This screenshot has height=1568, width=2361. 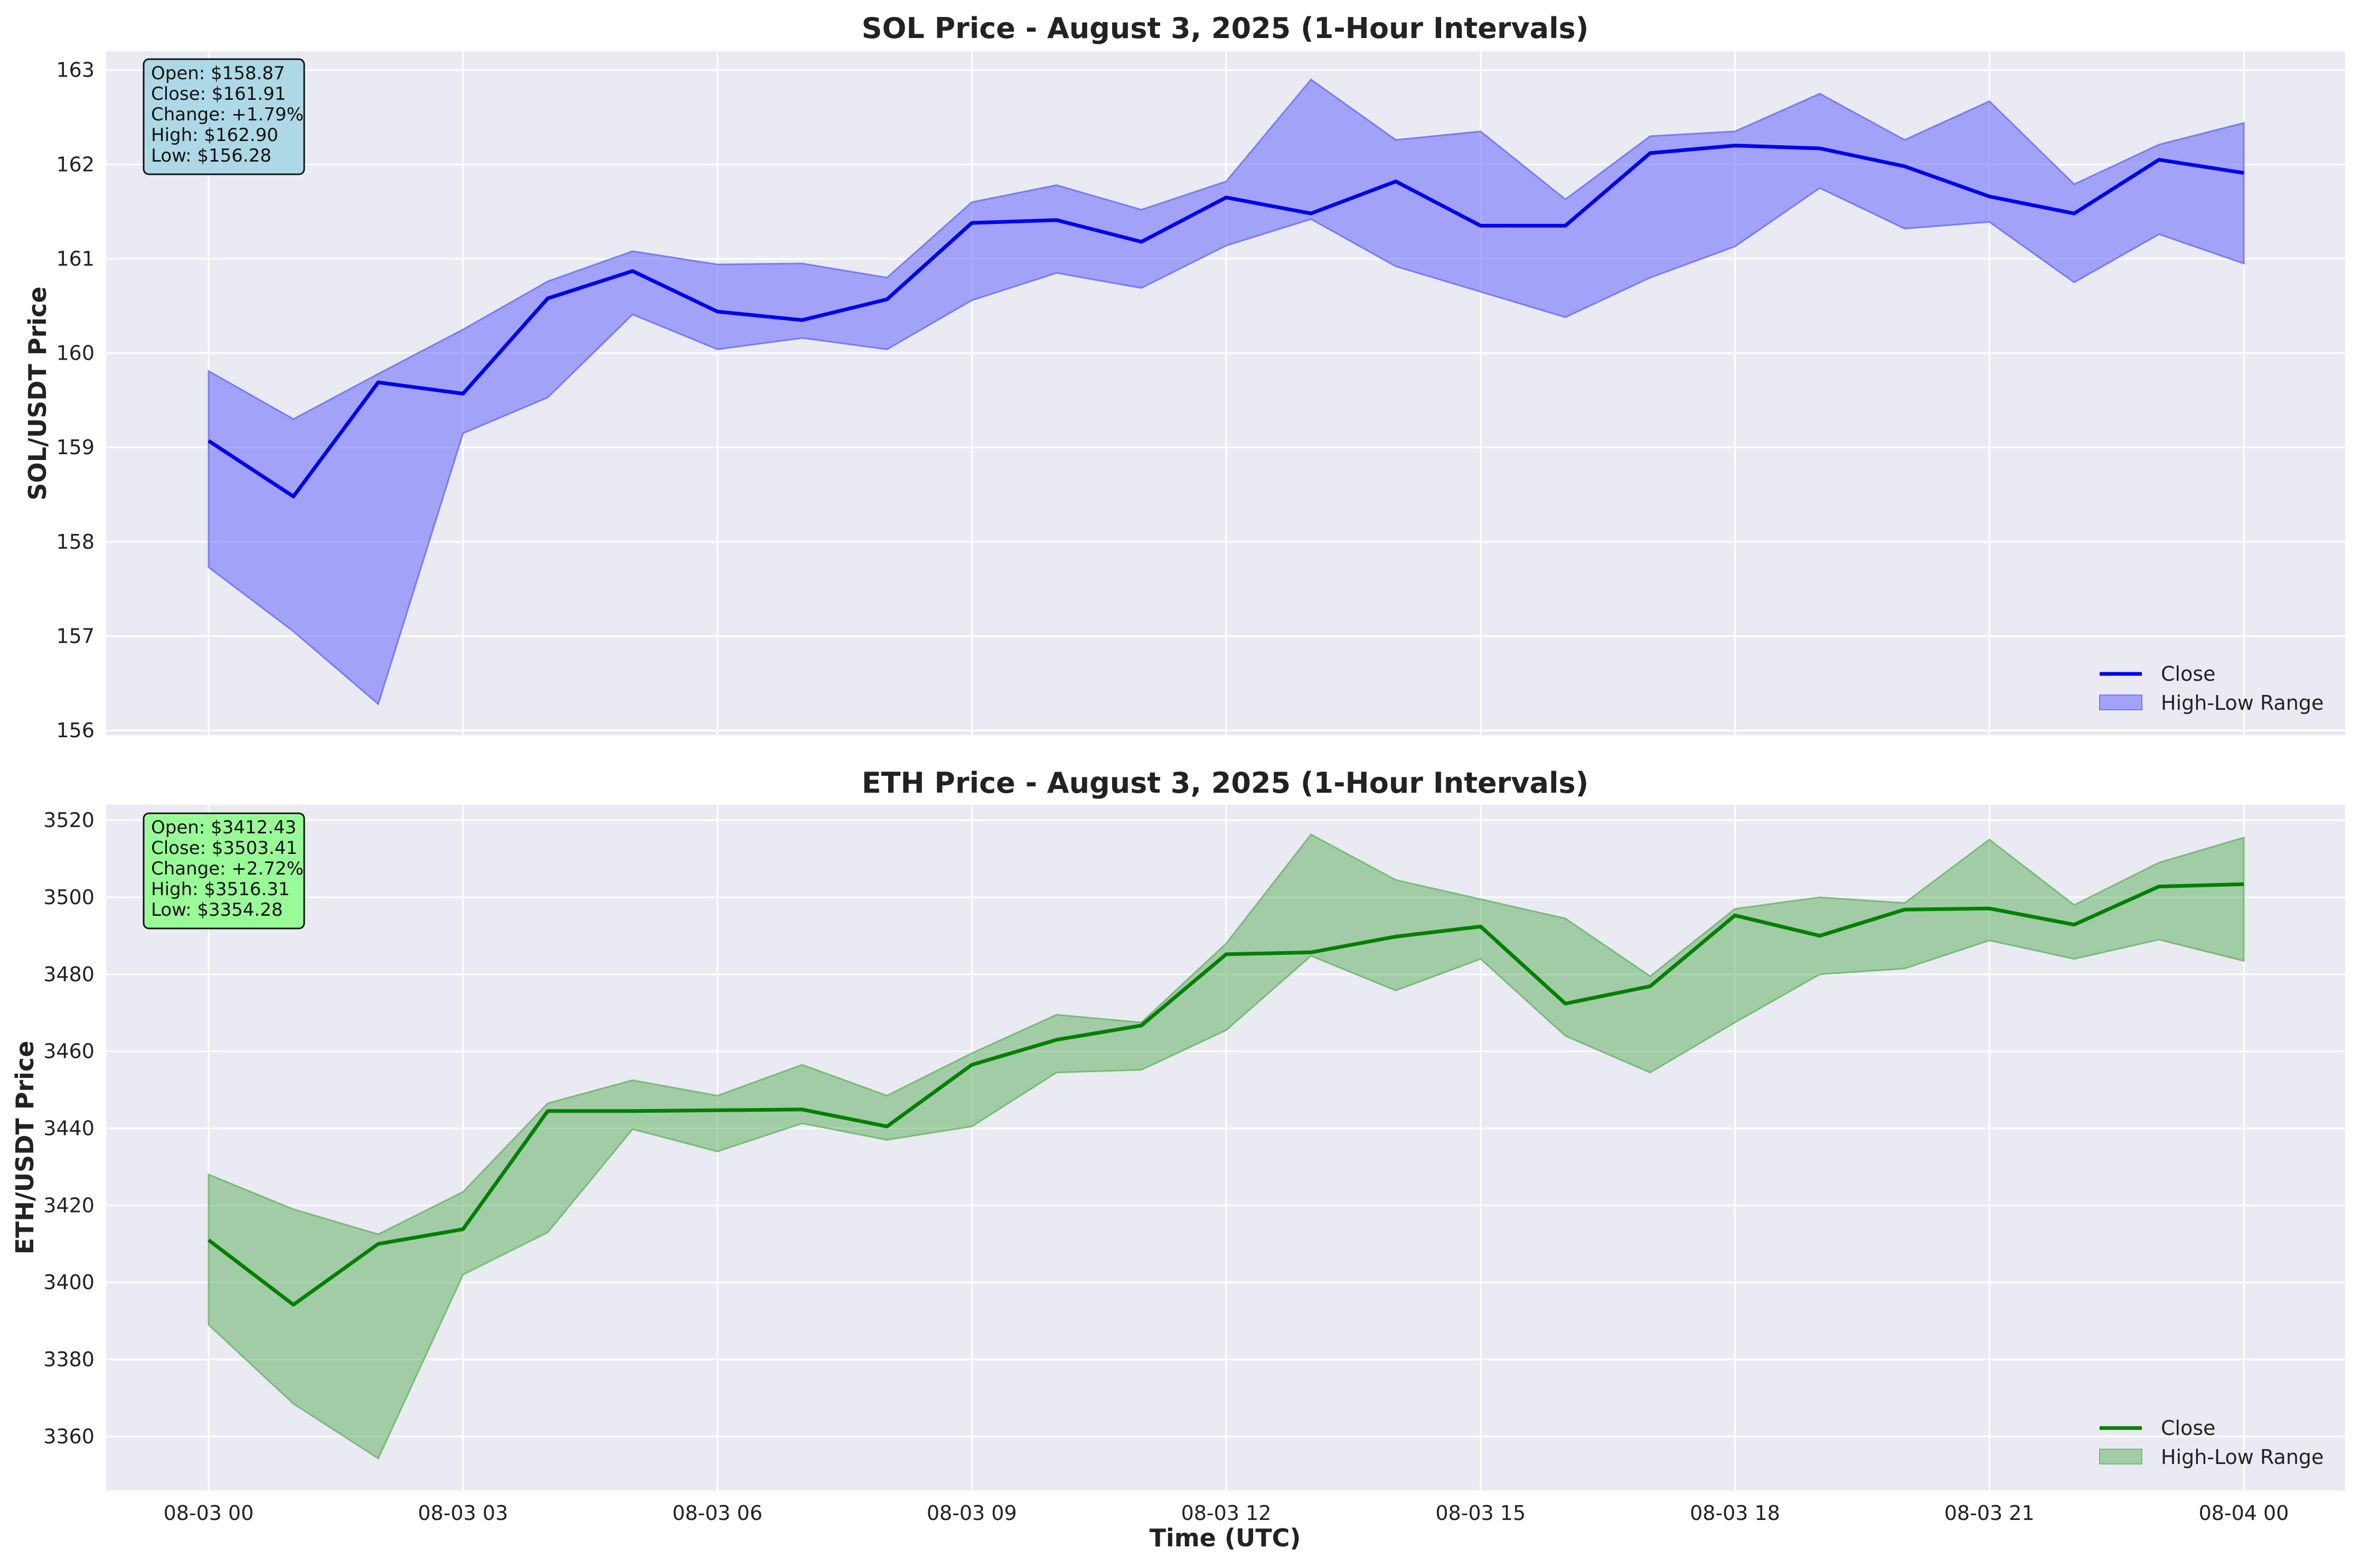 I want to click on eth-stat-open: Open: $3412.43, so click(x=223, y=828).